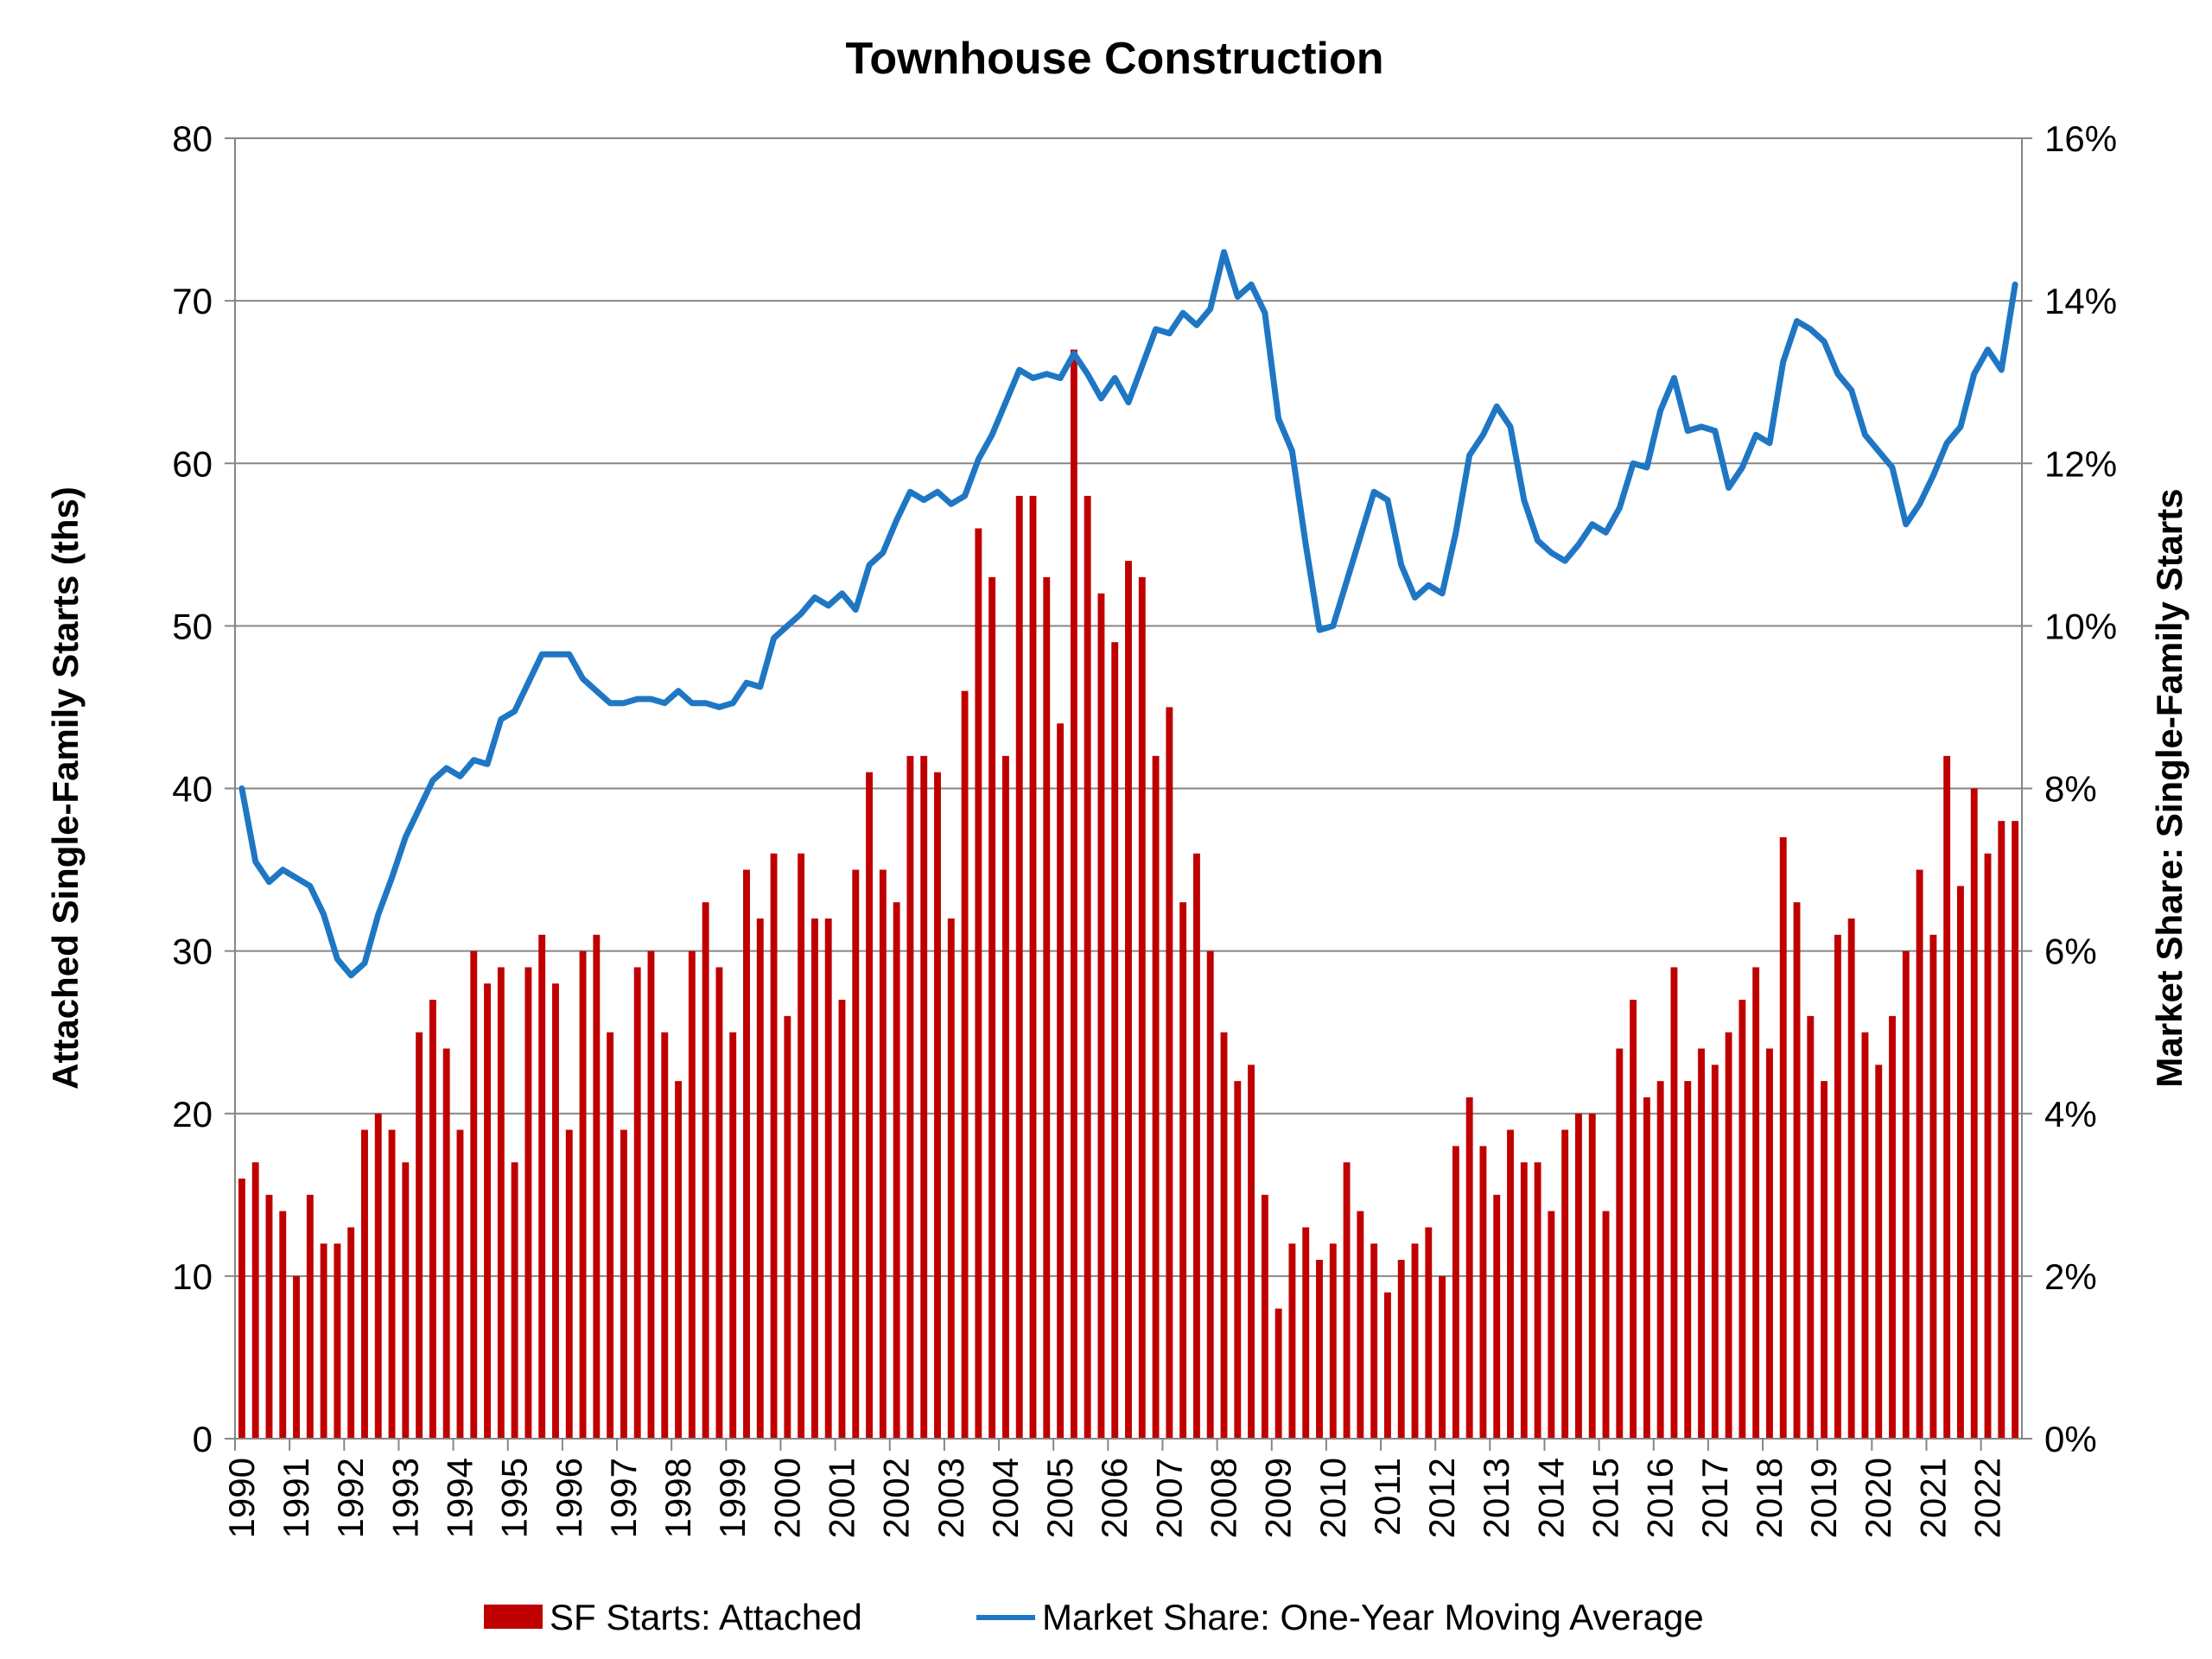 Image resolution: width=2212 pixels, height=1659 pixels. I want to click on x-tick-label: 2017, so click(1714, 1498).